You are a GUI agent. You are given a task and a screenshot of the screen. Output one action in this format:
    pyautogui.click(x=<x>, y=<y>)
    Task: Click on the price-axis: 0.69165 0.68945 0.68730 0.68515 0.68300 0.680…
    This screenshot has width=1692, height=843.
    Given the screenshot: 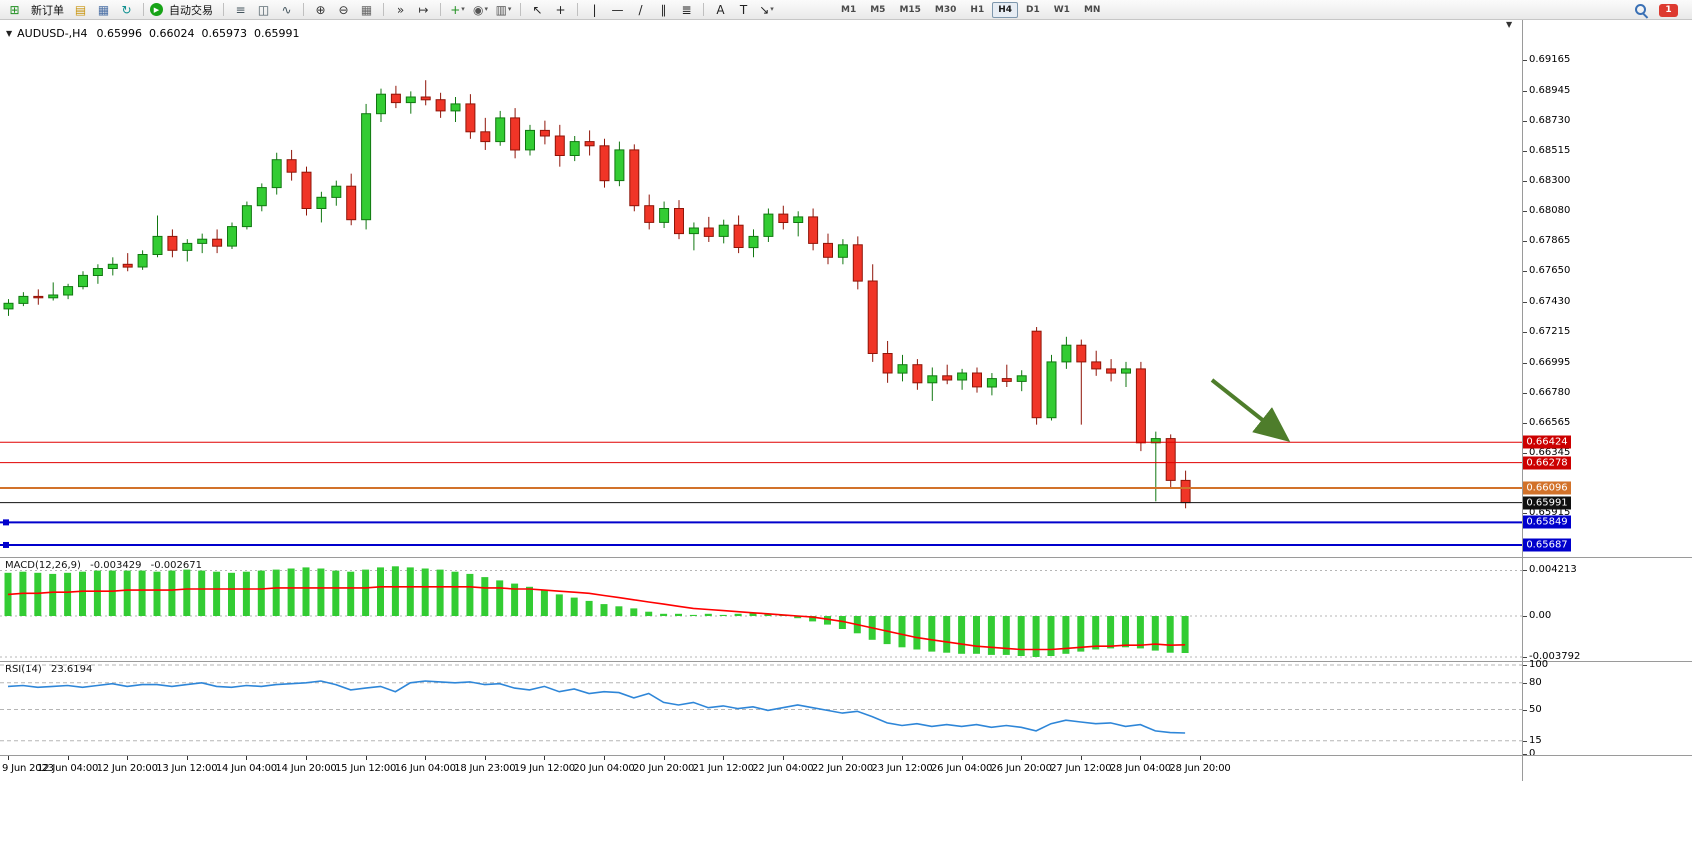 What is the action you would take?
    pyautogui.click(x=1607, y=288)
    